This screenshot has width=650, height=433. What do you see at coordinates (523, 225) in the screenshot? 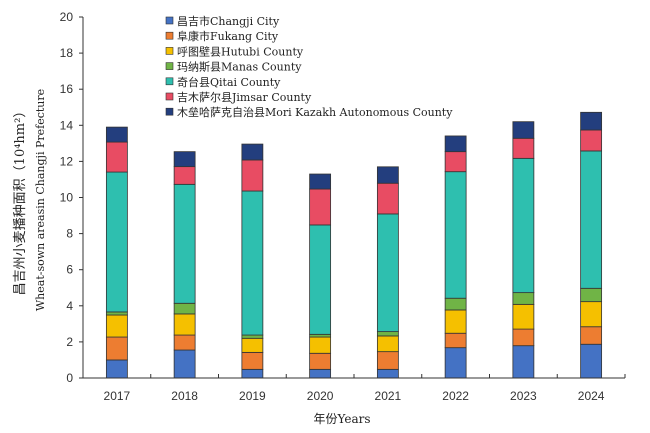
I see `bar-segment-2023-s4` at bounding box center [523, 225].